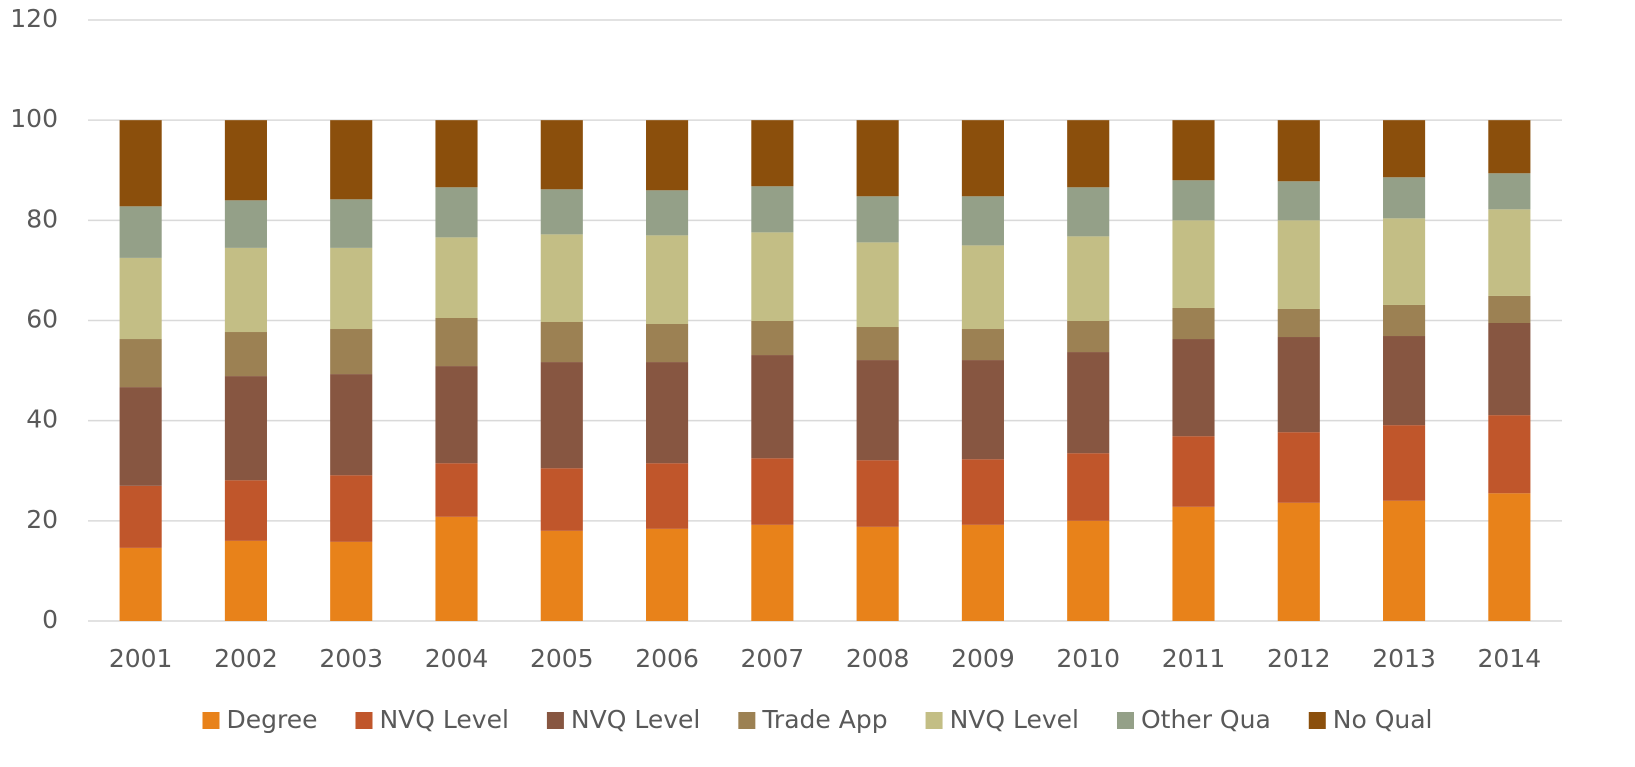 The image size is (1635, 767). Describe the element at coordinates (50, 619) in the screenshot. I see `y-tick-label: 0` at that location.